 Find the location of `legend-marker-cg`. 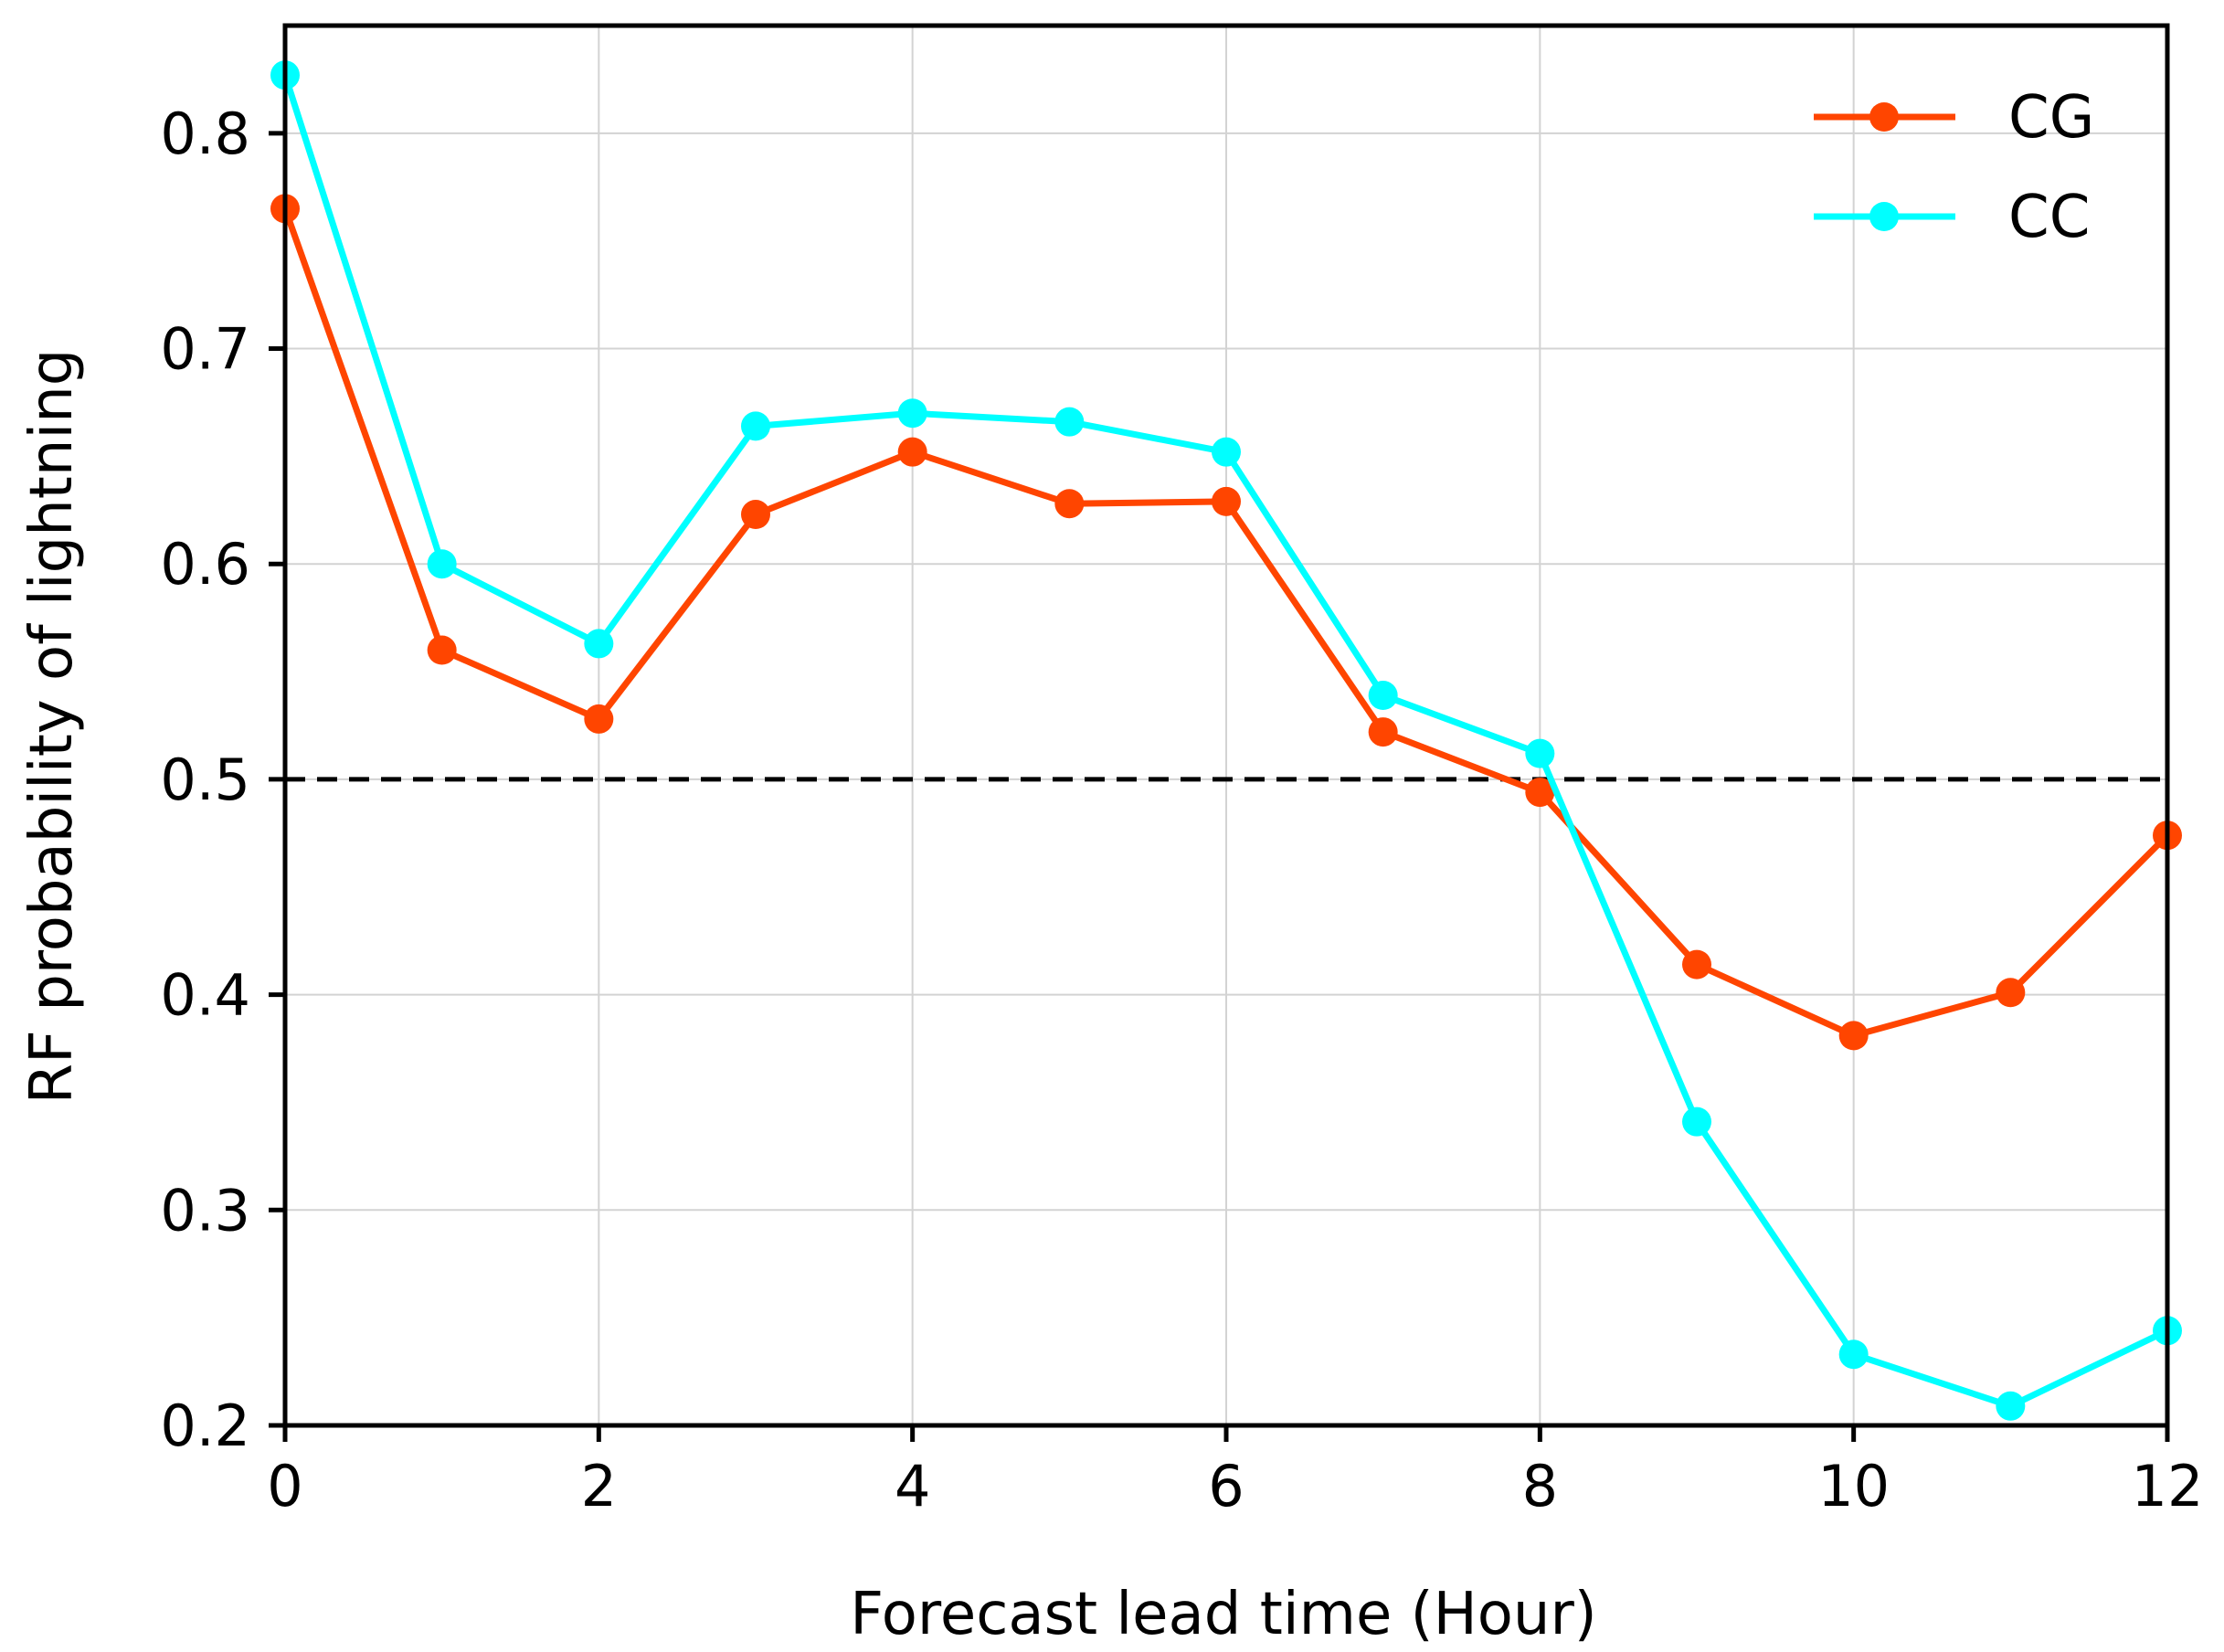

legend-marker-cg is located at coordinates (1884, 117).